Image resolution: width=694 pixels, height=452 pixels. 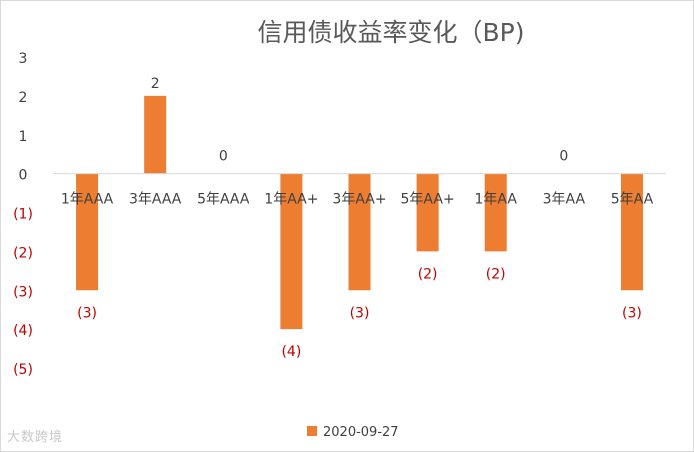 What do you see at coordinates (23, 98) in the screenshot?
I see `y-tick-label: 2` at bounding box center [23, 98].